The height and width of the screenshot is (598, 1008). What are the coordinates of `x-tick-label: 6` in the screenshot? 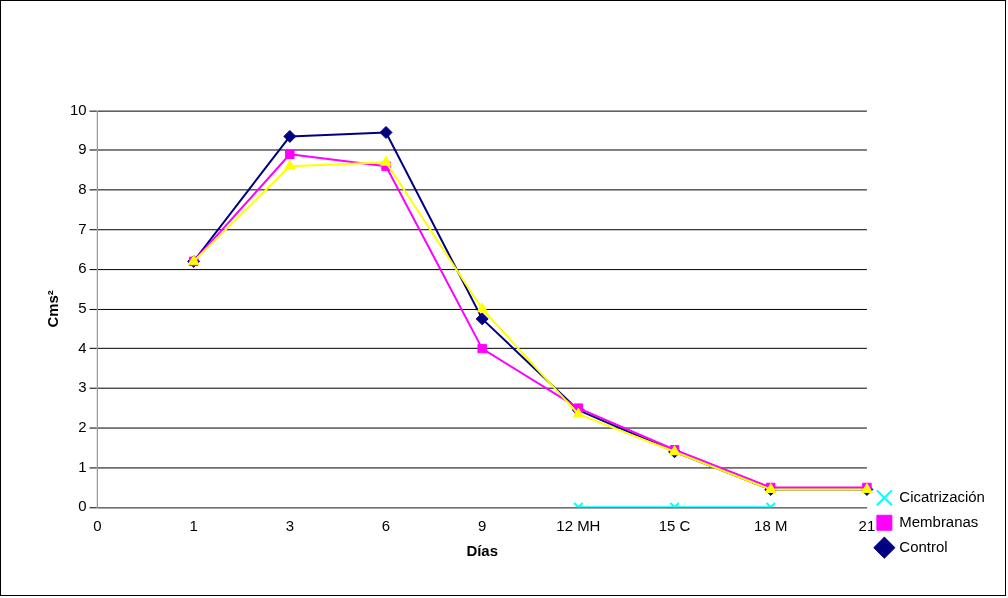 It's located at (386, 526).